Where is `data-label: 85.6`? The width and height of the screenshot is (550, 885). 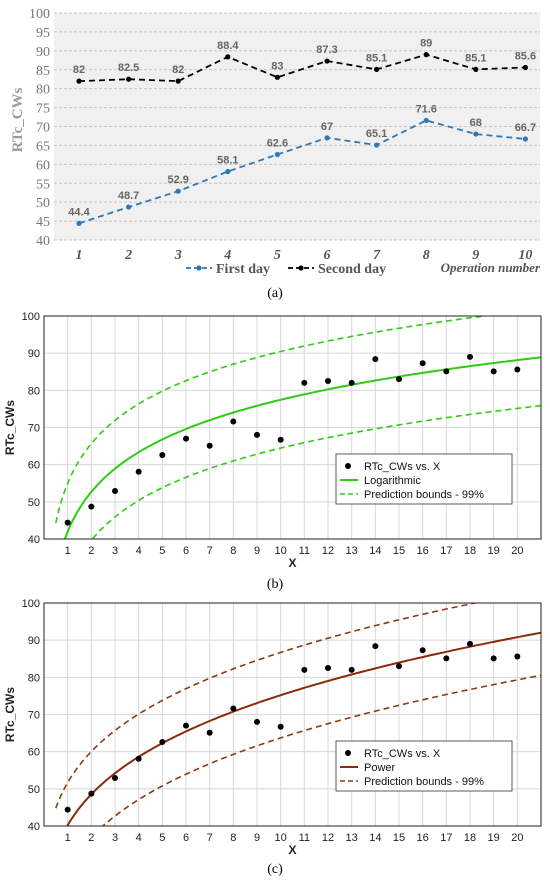
data-label: 85.6 is located at coordinates (525, 56).